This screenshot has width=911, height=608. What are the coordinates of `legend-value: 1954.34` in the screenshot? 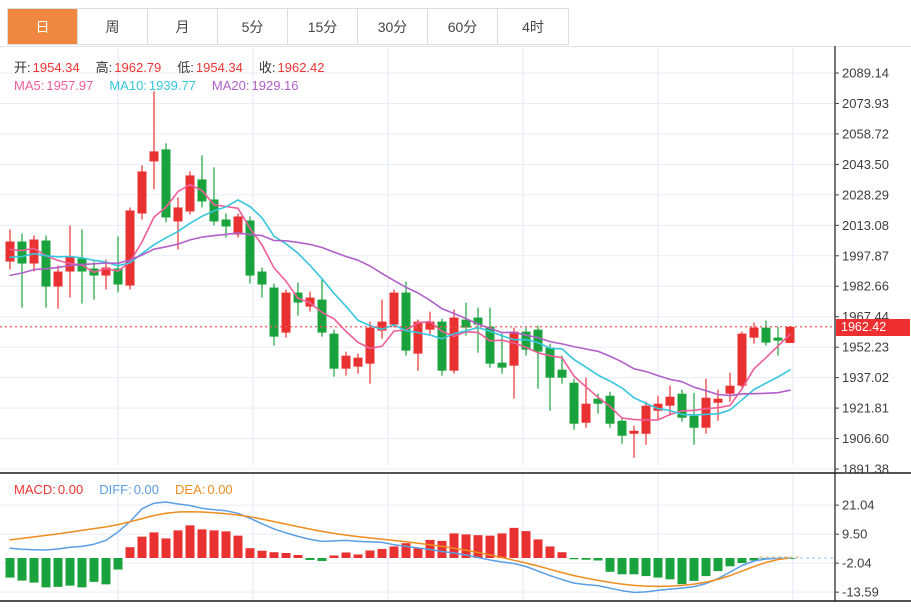 It's located at (56, 67).